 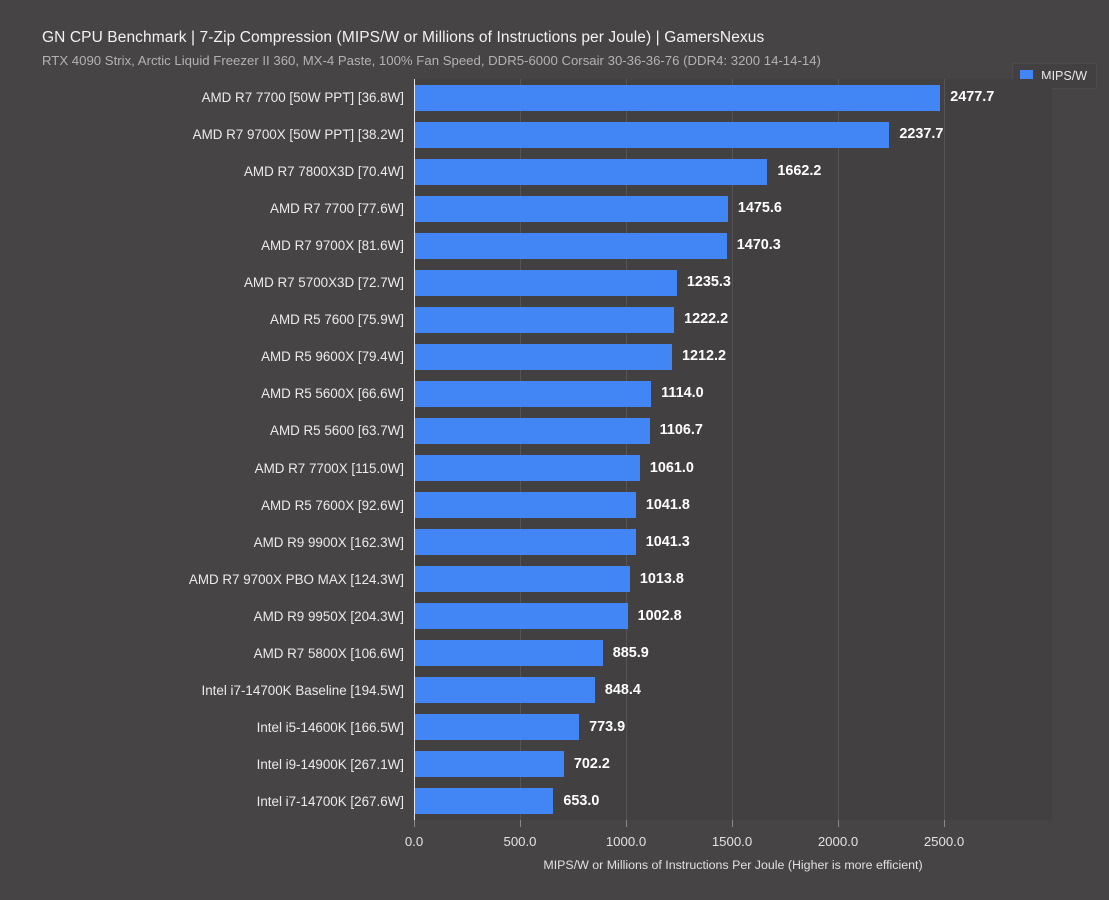 I want to click on bar-row: AMD R7 7700 [77.6W] 1475.6, so click(x=554, y=208).